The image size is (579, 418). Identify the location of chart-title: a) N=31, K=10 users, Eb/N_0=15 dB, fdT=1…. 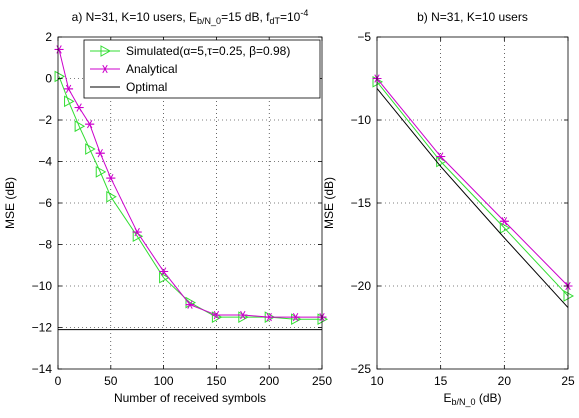
(190, 17).